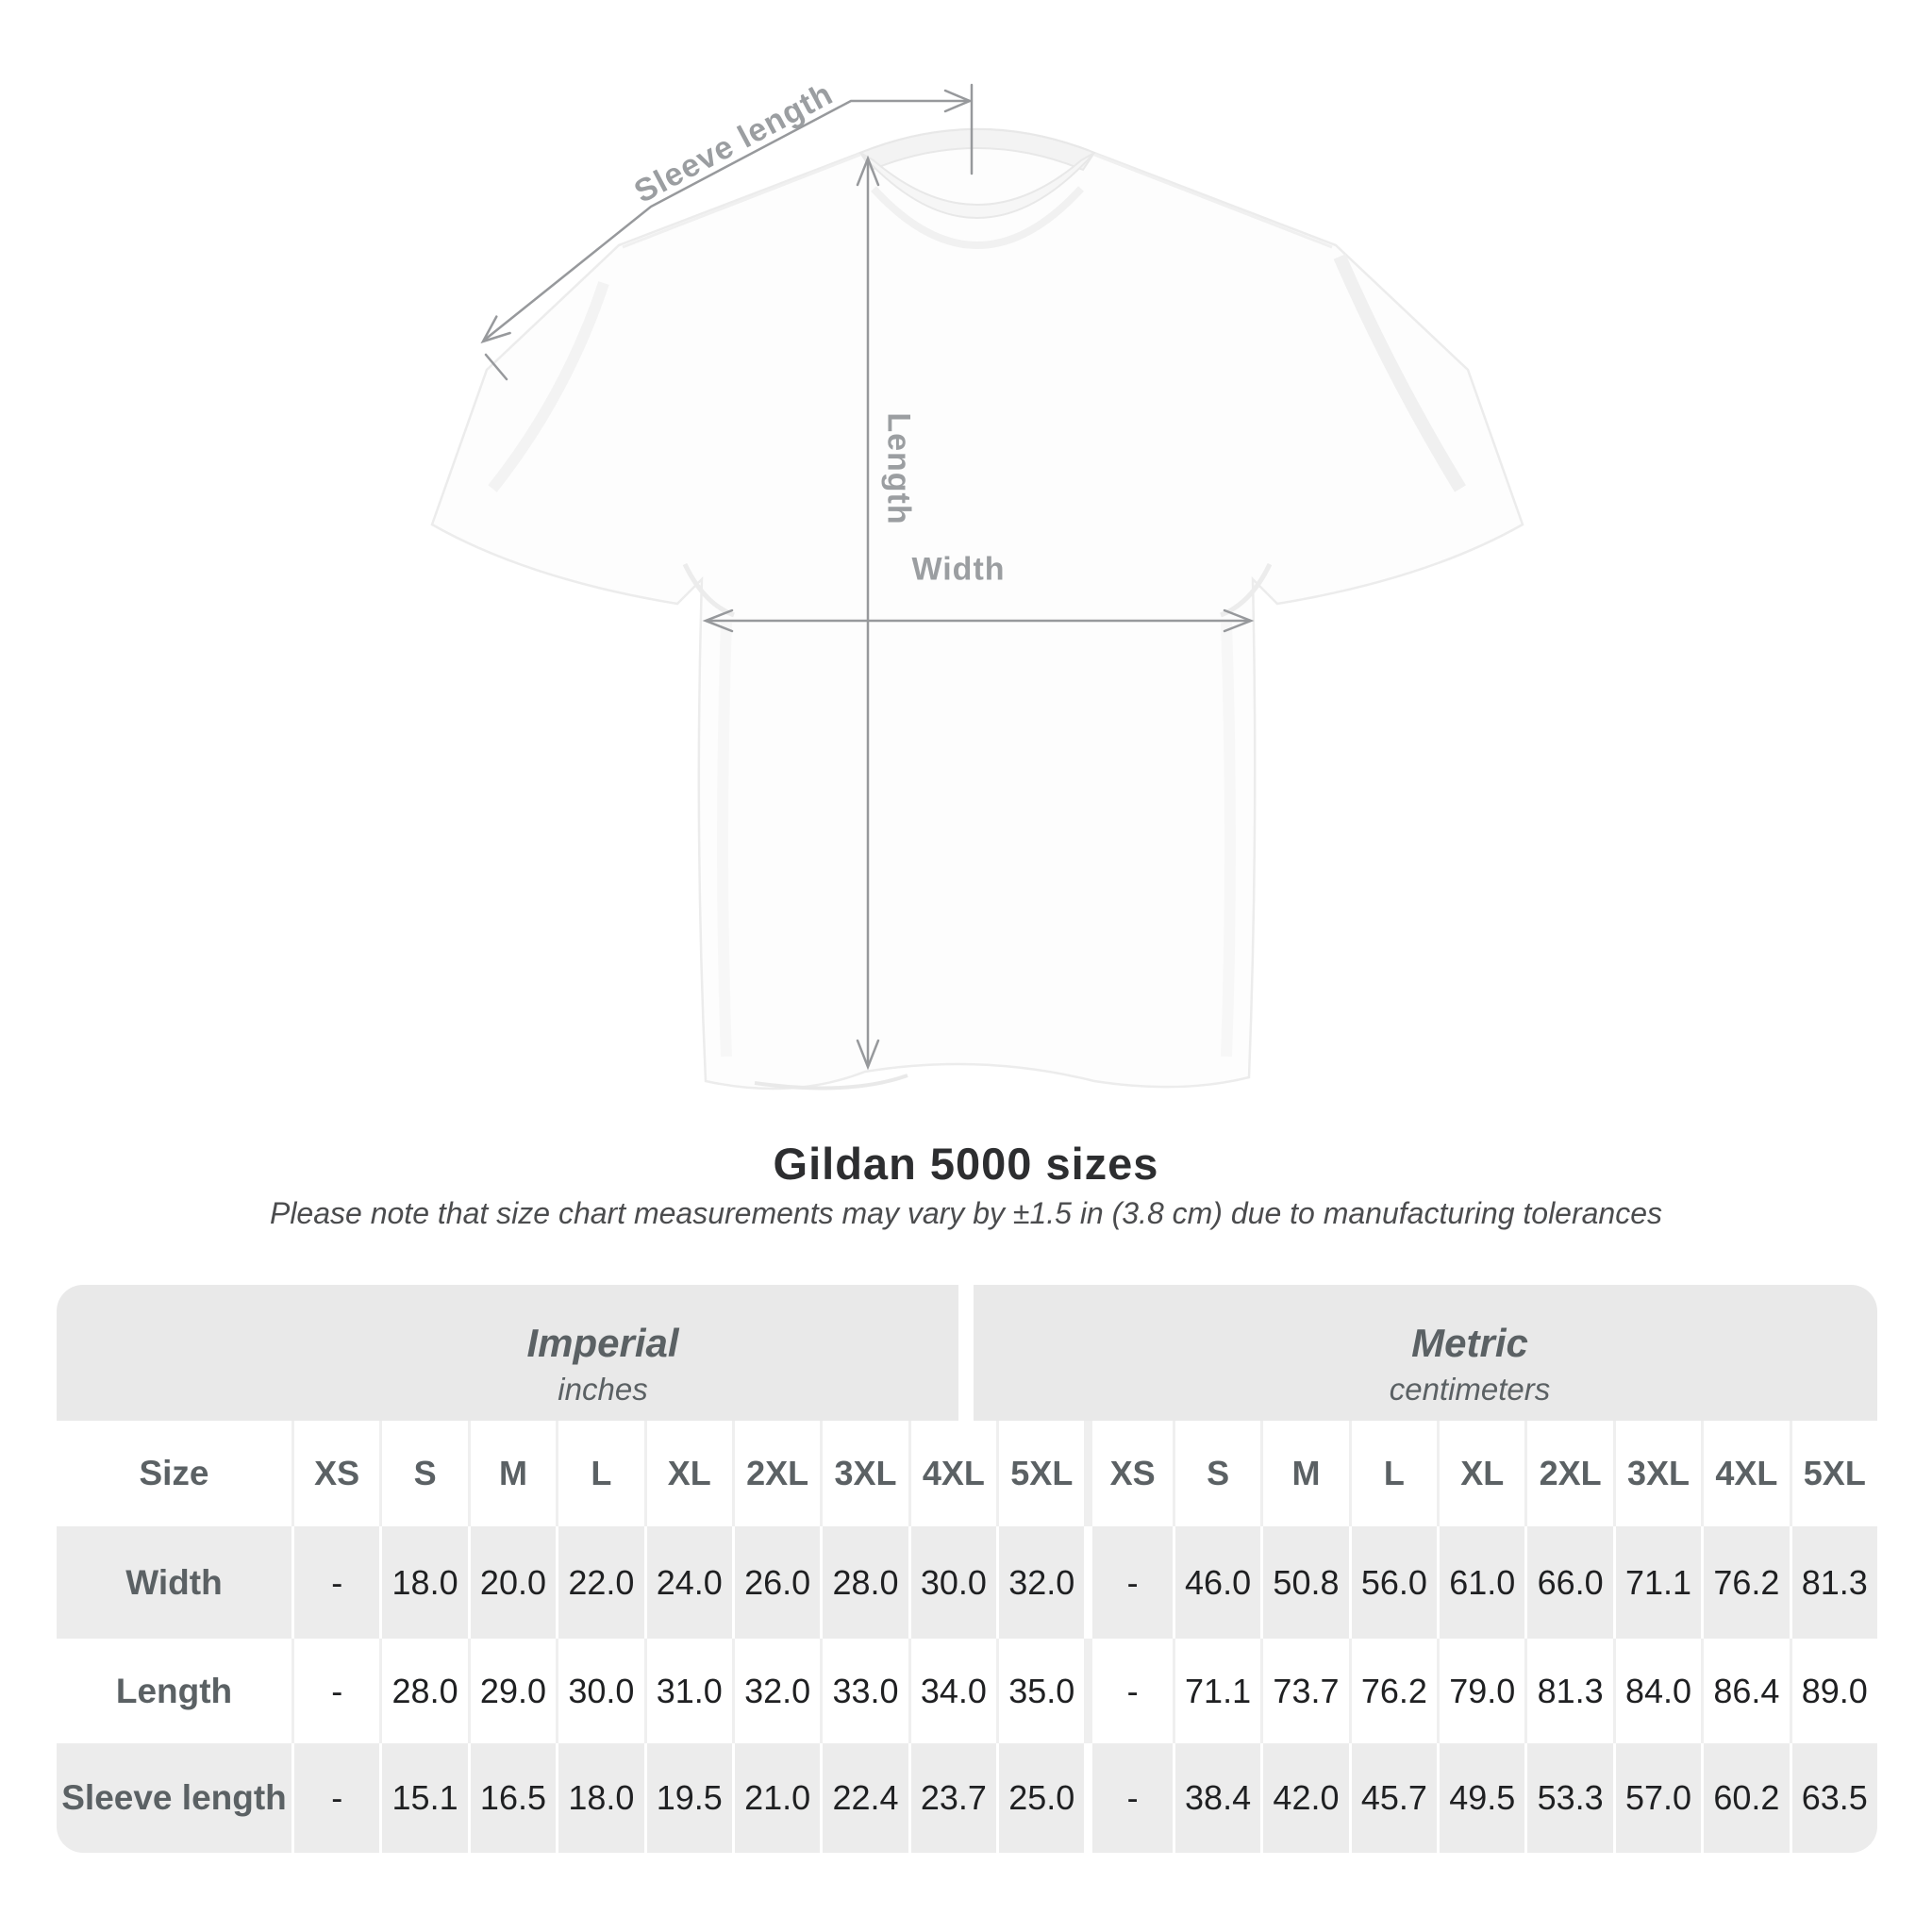 The width and height of the screenshot is (1932, 1932). What do you see at coordinates (967, 1353) in the screenshot?
I see `unit-group-header-row: Imperial inches Metric centimeters` at bounding box center [967, 1353].